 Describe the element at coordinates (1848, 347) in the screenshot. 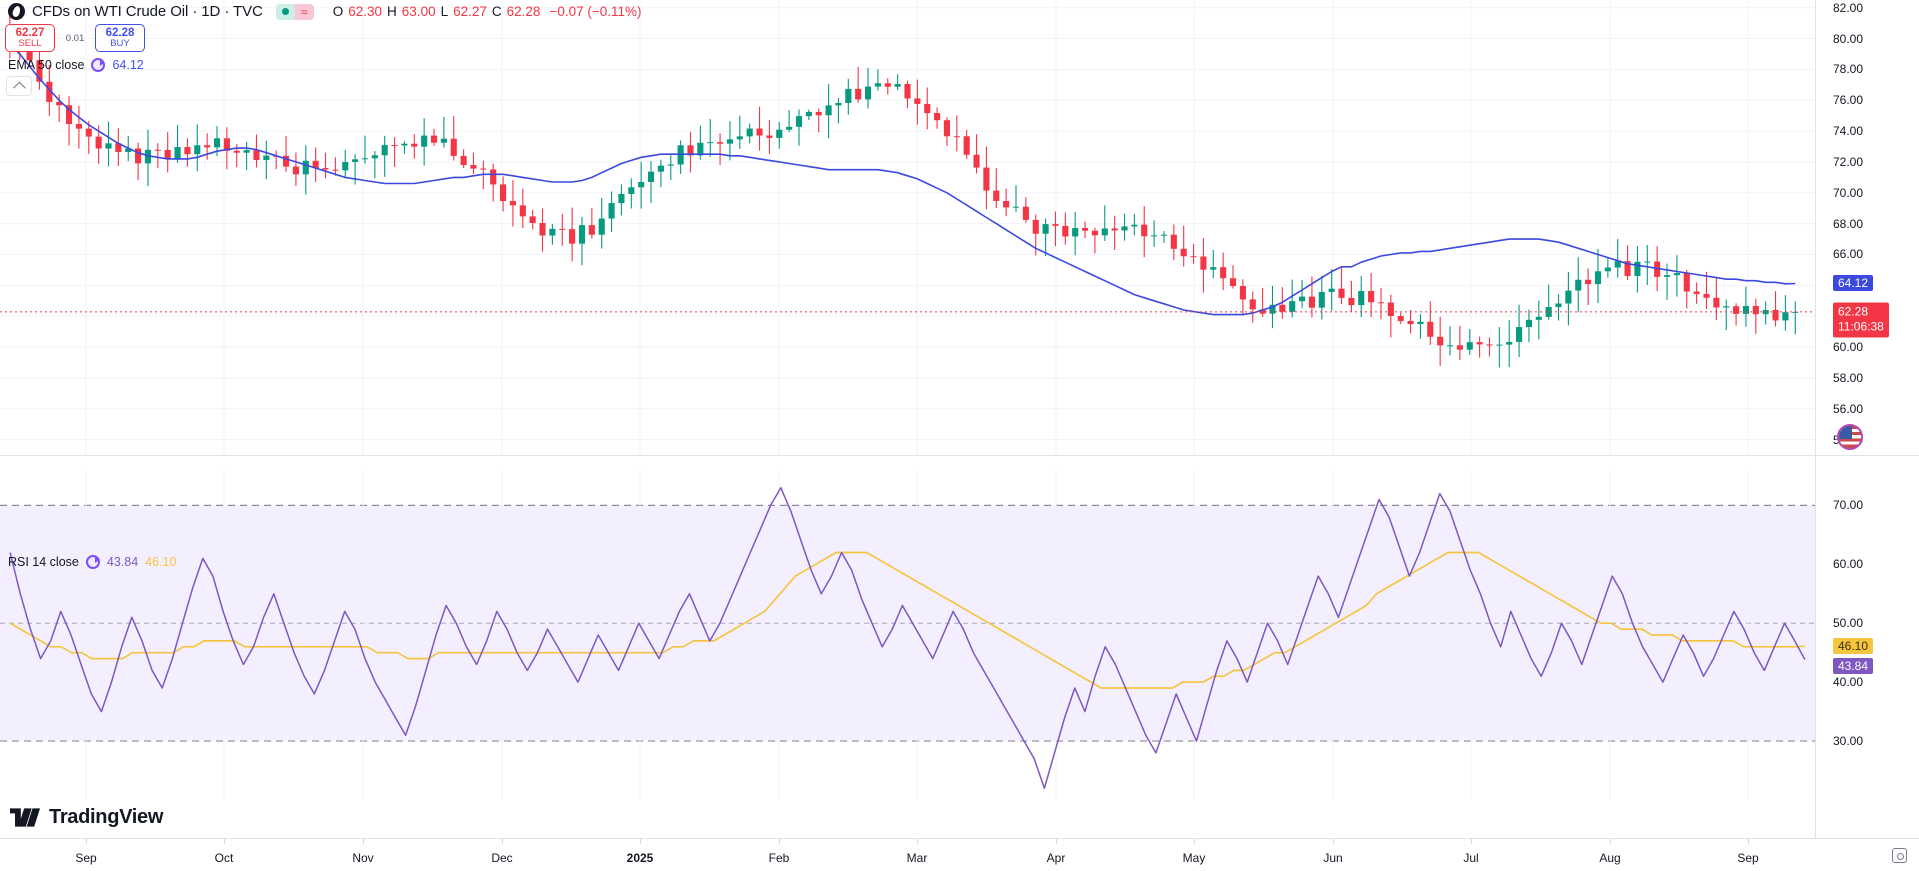

I see `price-tick-label: 60.00` at that location.